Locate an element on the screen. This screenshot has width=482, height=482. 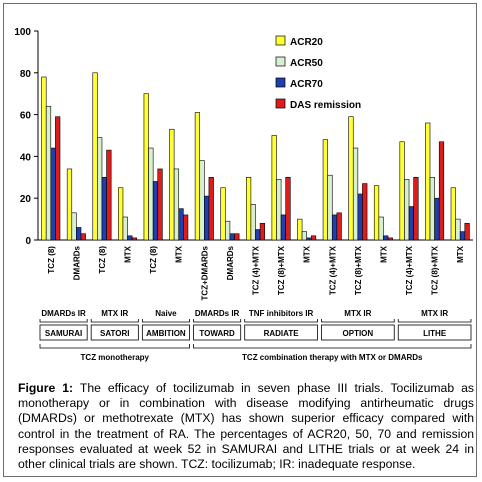
caption-figure-label: Figure 1: is located at coordinates (46, 388).